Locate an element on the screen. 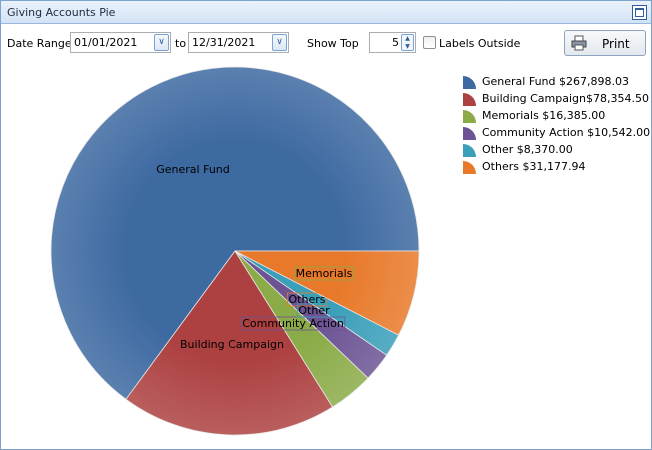 The width and height of the screenshot is (652, 450). labels-outside-checkbox is located at coordinates (429, 42).